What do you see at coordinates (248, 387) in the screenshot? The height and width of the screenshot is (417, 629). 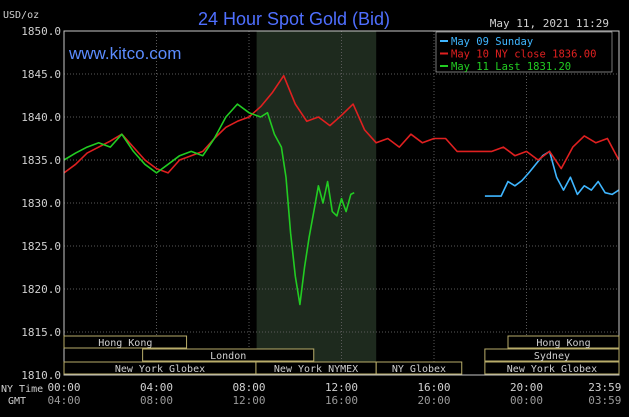 I see `ny-time-tick-label: 08:00` at bounding box center [248, 387].